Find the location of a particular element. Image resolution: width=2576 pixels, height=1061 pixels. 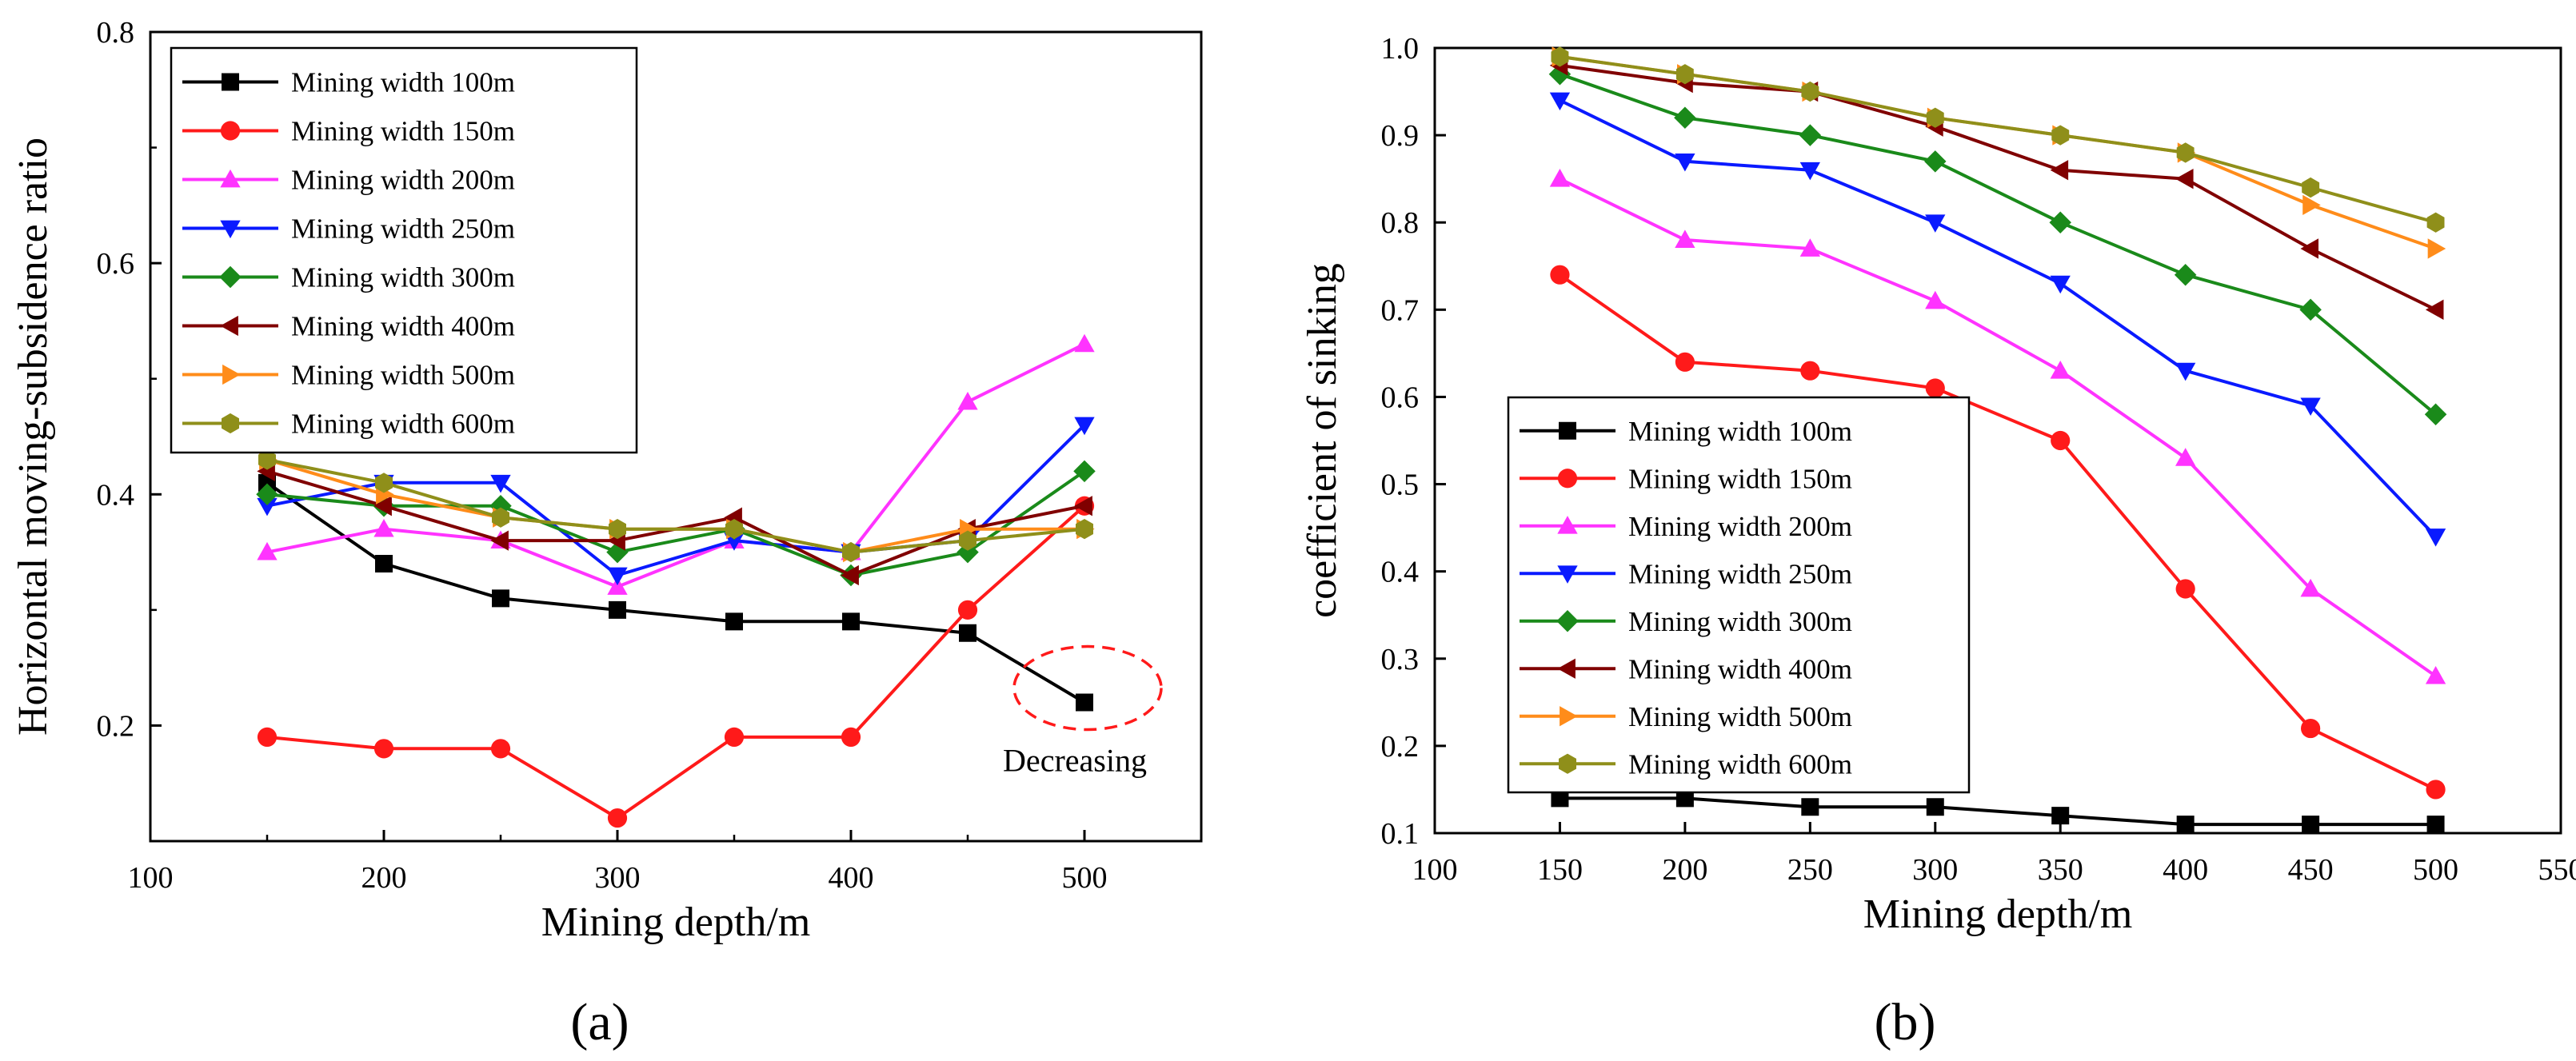

legend-item: Mining width 100m is located at coordinates (349, 82).